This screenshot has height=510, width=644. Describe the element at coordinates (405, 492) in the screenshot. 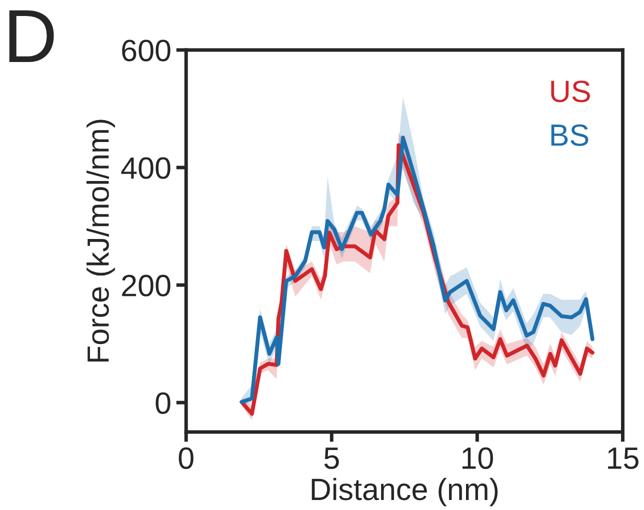

I see `x-axis-title: Distance (nm)` at that location.